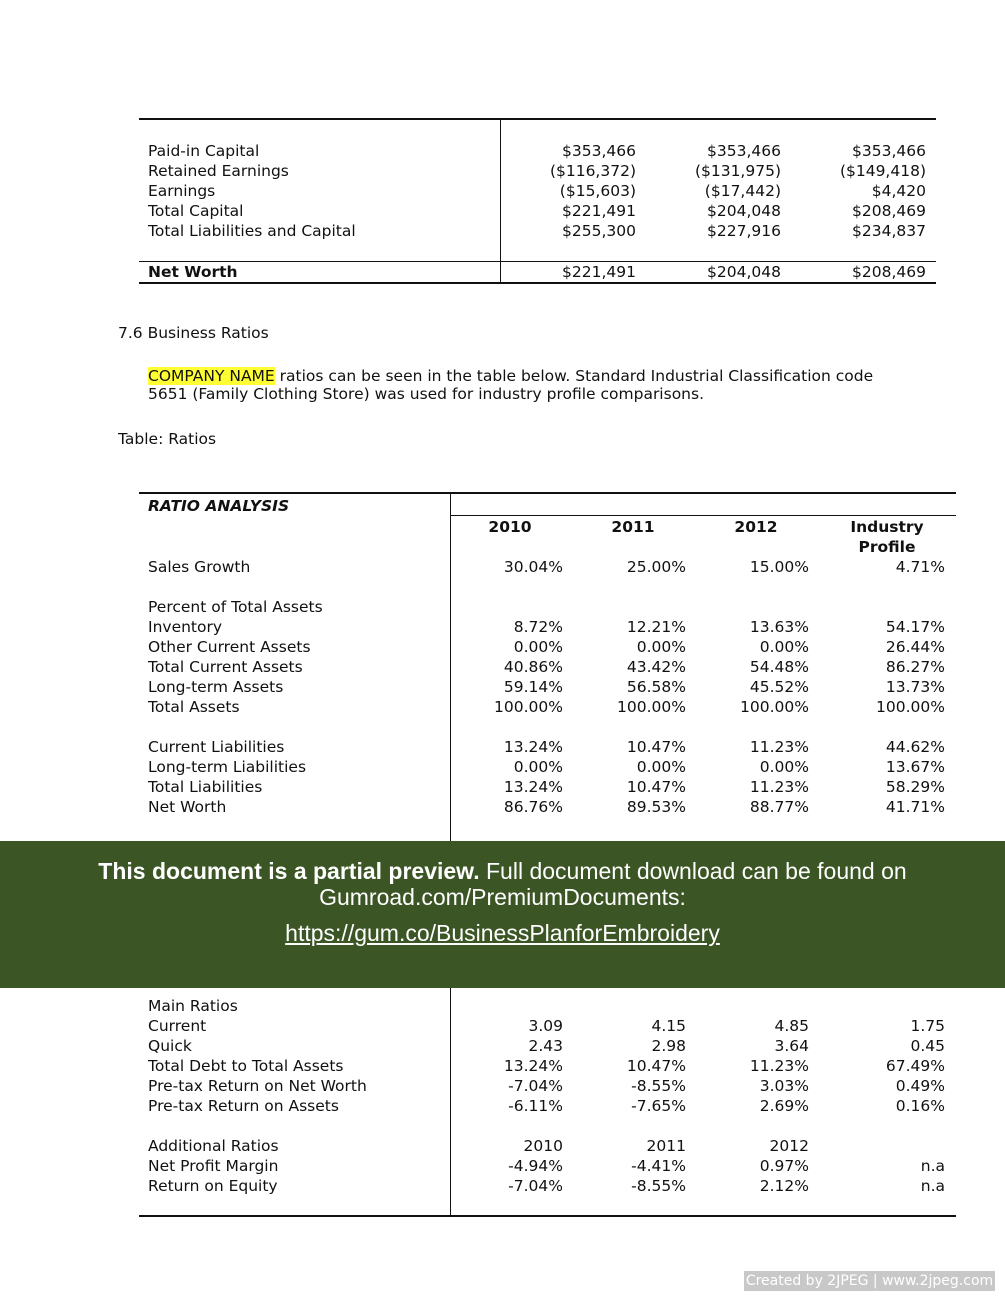  What do you see at coordinates (791, 1026) in the screenshot?
I see `cell: 4.85` at bounding box center [791, 1026].